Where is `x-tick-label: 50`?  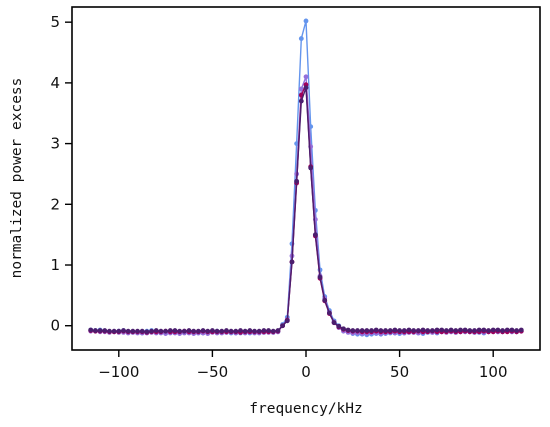
x-tick-label: 50 is located at coordinates (399, 372).